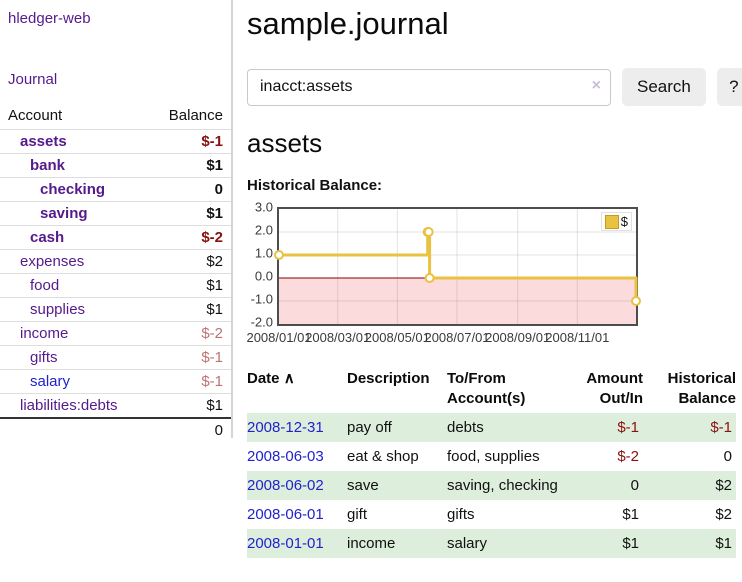  I want to click on account-link-salary: salary, so click(50, 381).